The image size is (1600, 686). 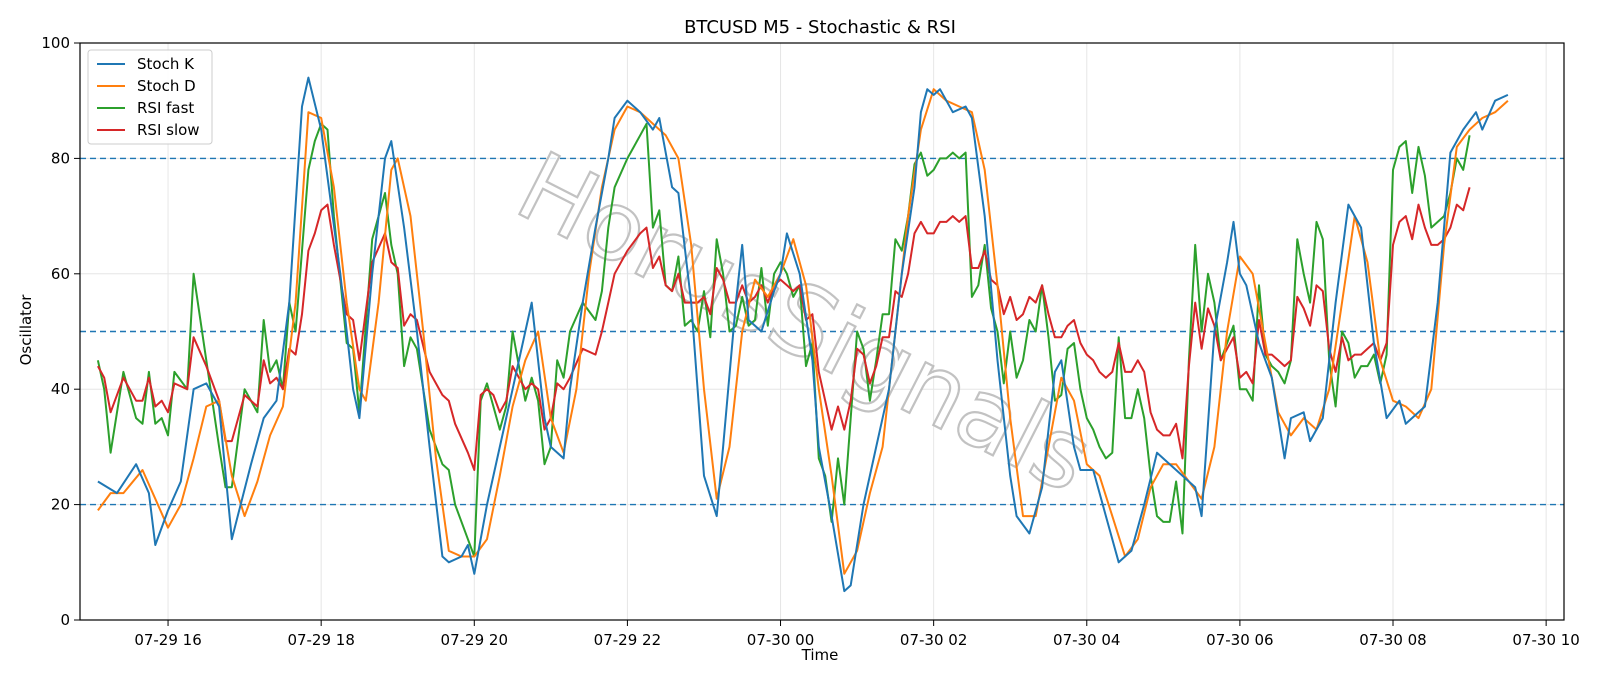 I want to click on x-tick-label: 07-29 18, so click(x=320, y=640).